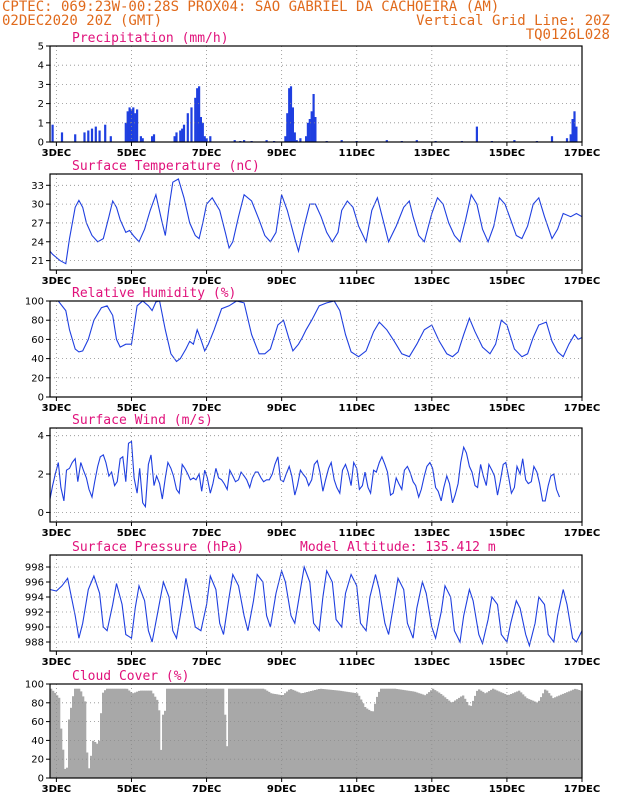  What do you see at coordinates (316, 222) in the screenshot?
I see `temperature-frame` at bounding box center [316, 222].